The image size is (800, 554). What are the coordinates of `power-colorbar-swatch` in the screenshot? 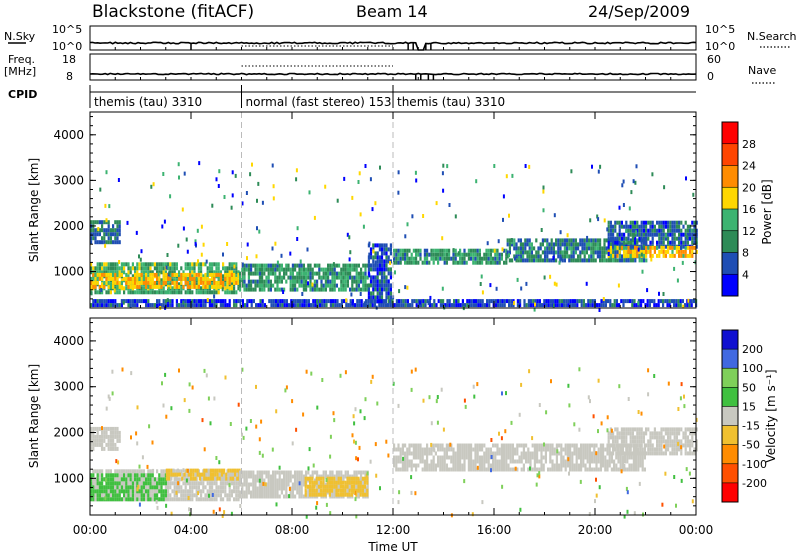 It's located at (730, 176).